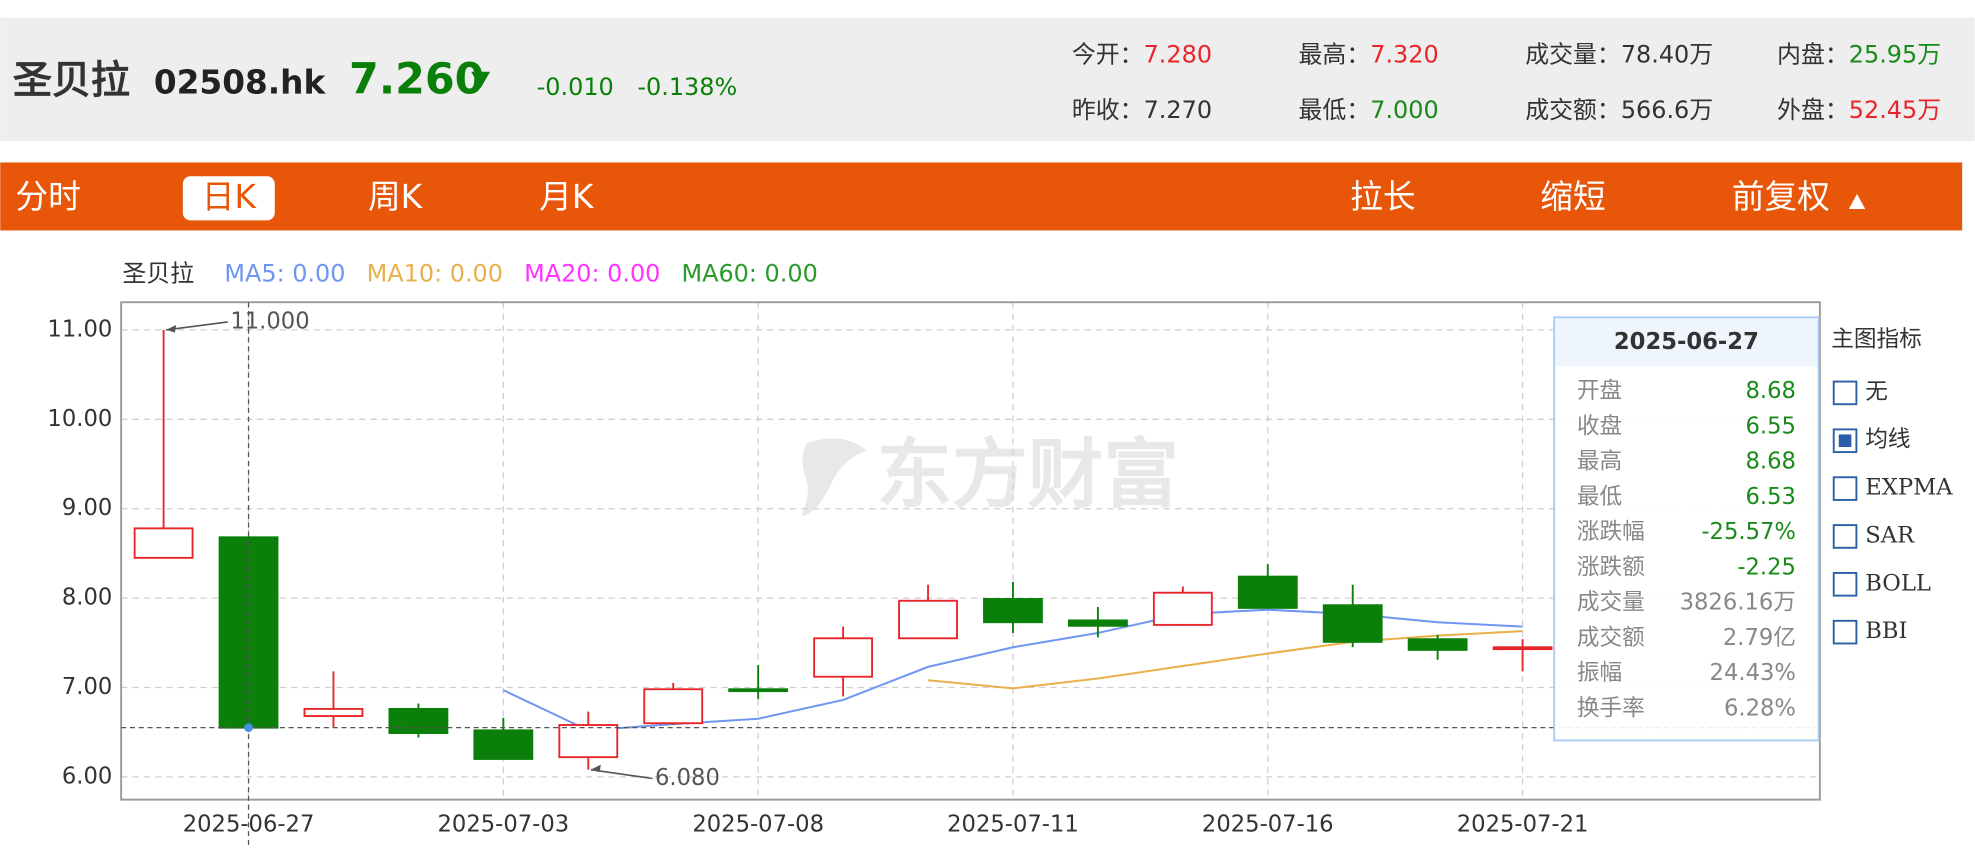 Image resolution: width=1975 pixels, height=850 pixels. I want to click on watermark: 东方财富, so click(990, 474).